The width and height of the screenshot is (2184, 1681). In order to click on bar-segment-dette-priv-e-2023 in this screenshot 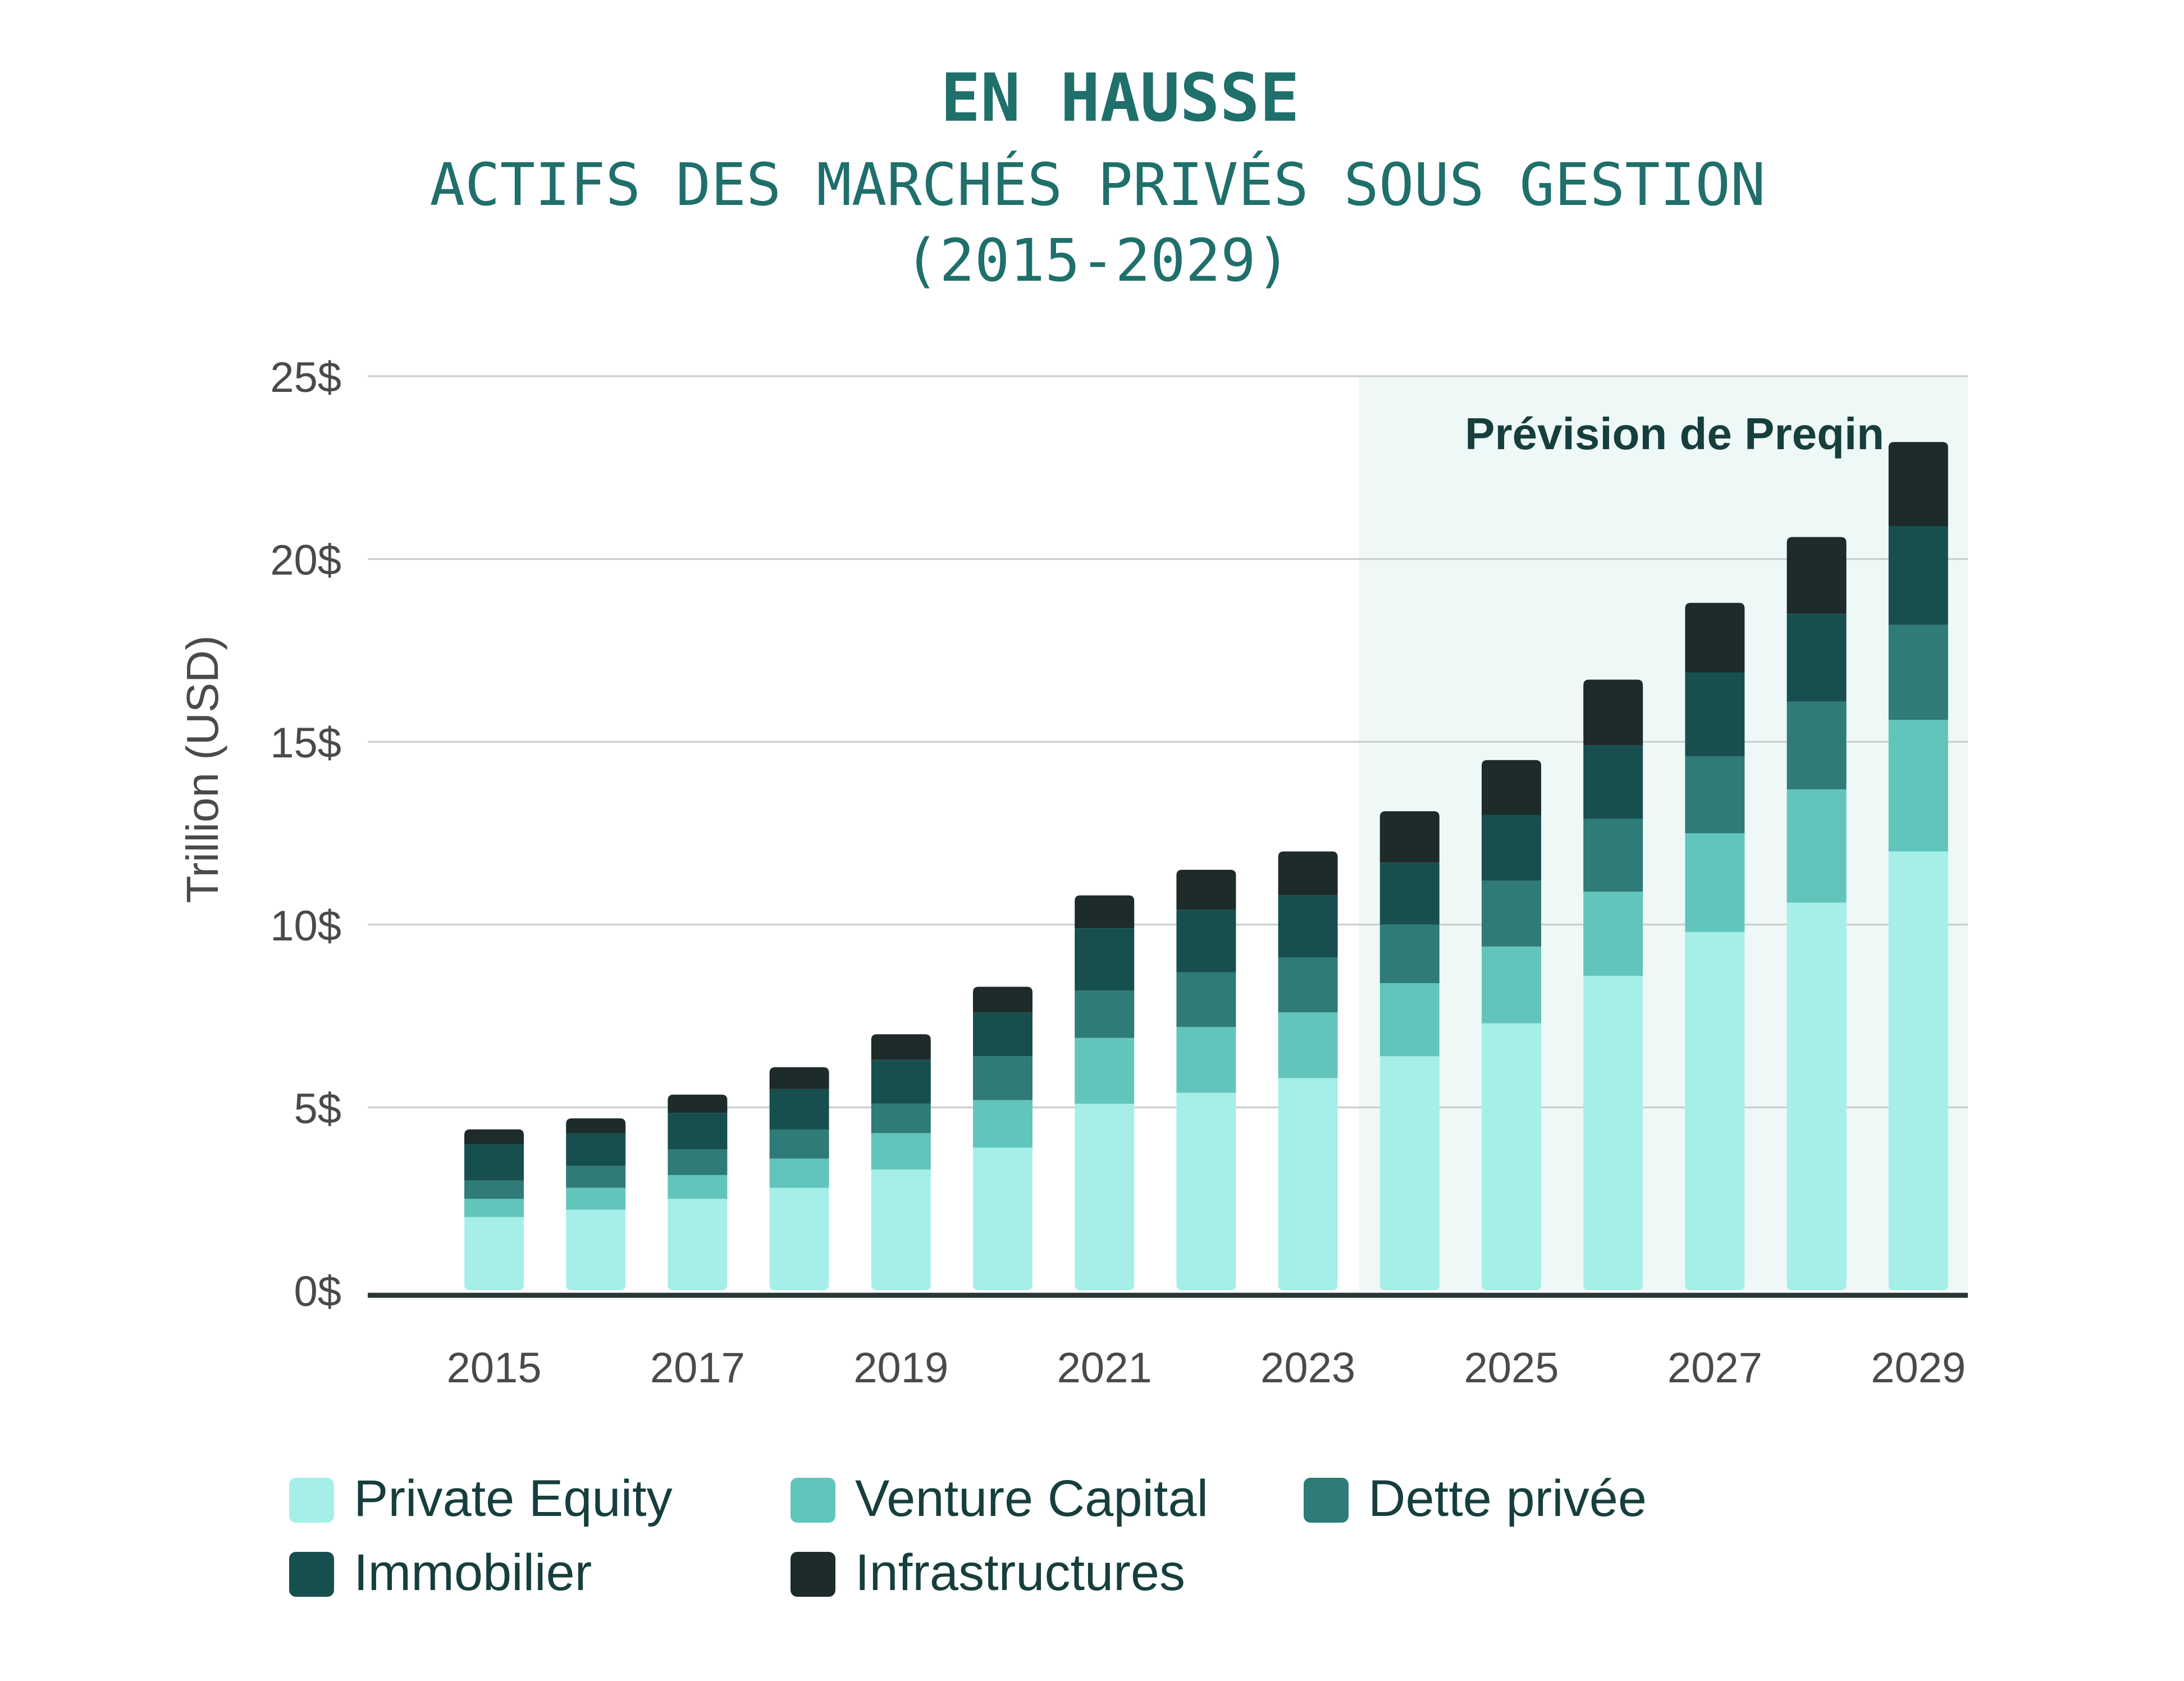, I will do `click(1308, 985)`.